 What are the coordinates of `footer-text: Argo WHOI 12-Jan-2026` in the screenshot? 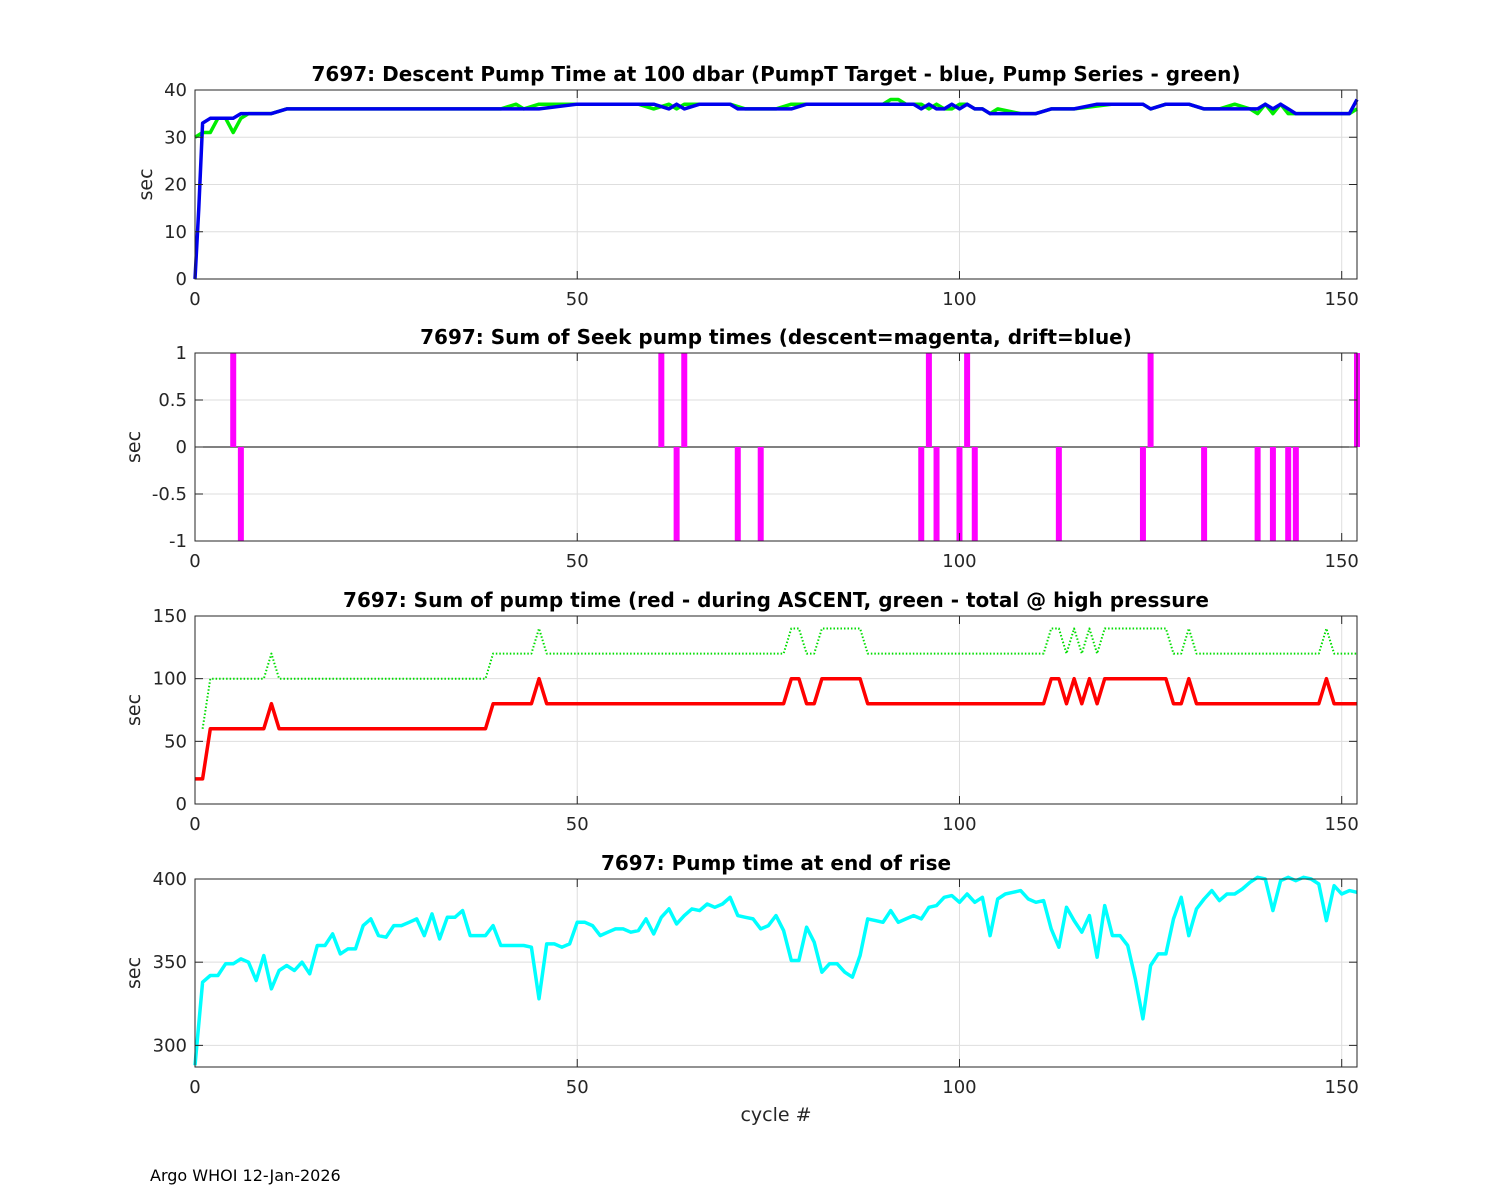 It's located at (245, 1175).